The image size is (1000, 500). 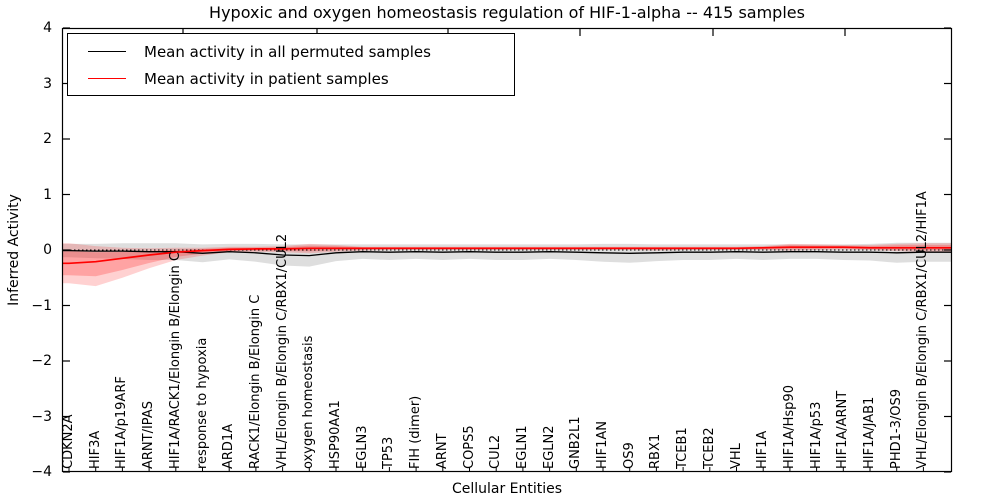 What do you see at coordinates (869, 432) in the screenshot?
I see `x-tick-label: HIF1A/JAB1` at bounding box center [869, 432].